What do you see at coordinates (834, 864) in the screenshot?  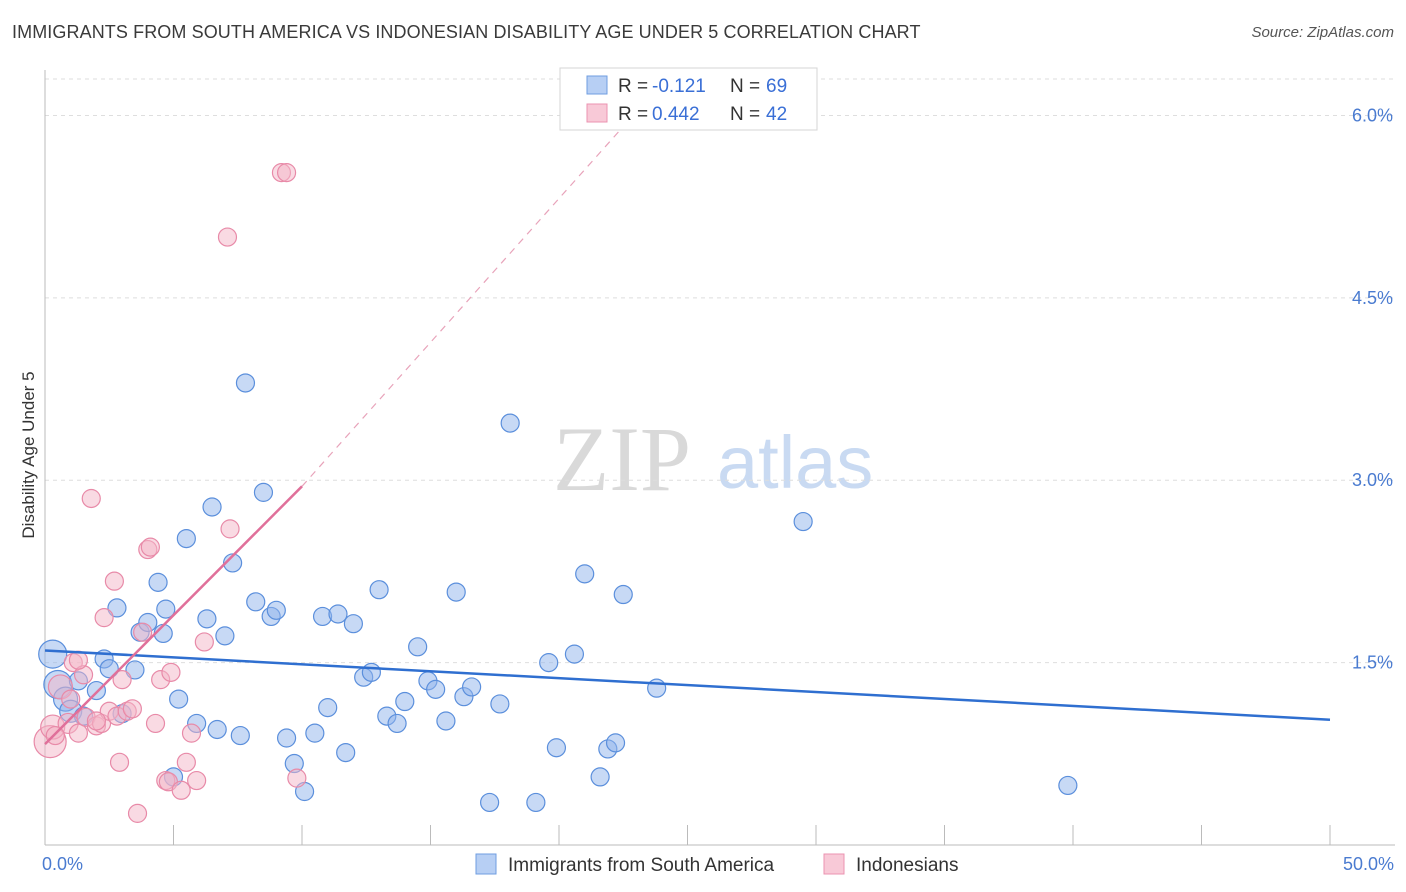 I see `bottom-legend-swatch-indonesians` at bounding box center [834, 864].